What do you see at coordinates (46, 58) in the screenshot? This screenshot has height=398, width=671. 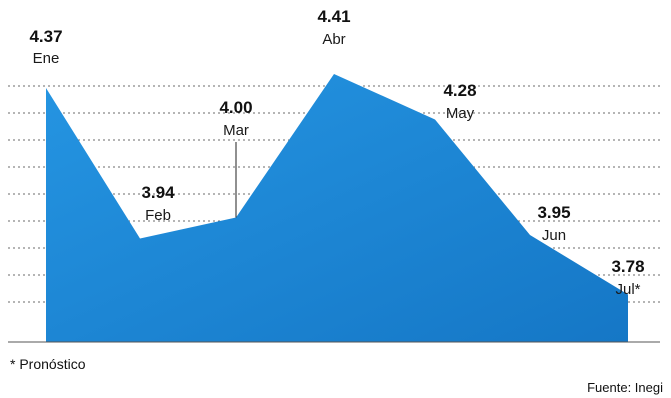 I see `category-label: Ene` at bounding box center [46, 58].